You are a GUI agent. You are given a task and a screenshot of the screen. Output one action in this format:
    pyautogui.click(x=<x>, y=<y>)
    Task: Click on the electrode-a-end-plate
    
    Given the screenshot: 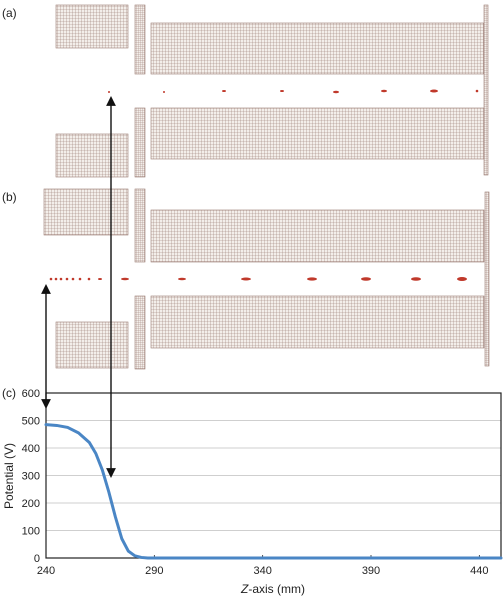 What is the action you would take?
    pyautogui.click(x=486, y=90)
    